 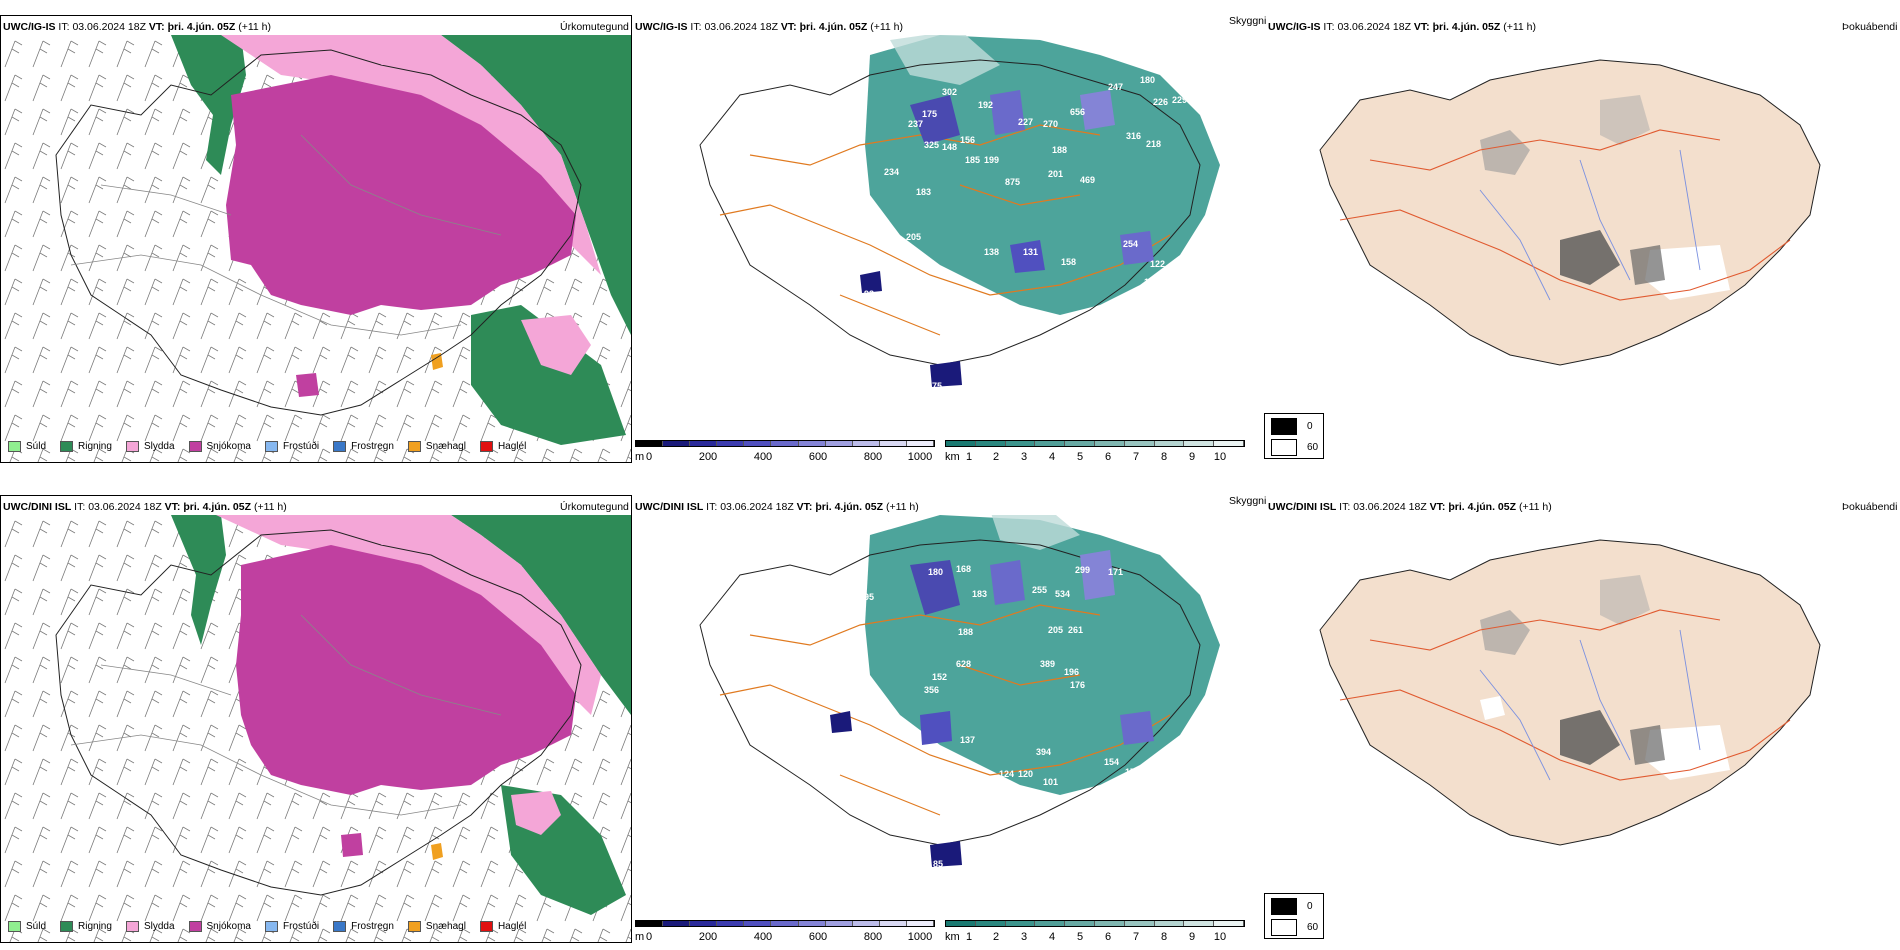 I want to click on low-vis-haze, so click(x=1035, y=532).